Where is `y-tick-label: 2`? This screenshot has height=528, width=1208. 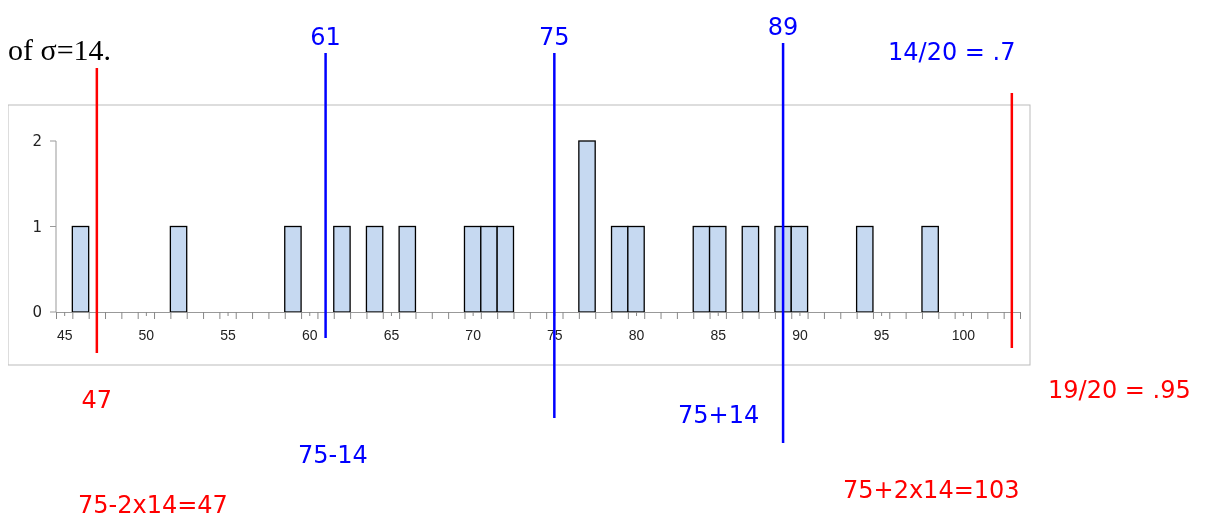
y-tick-label: 2 is located at coordinates (37, 141).